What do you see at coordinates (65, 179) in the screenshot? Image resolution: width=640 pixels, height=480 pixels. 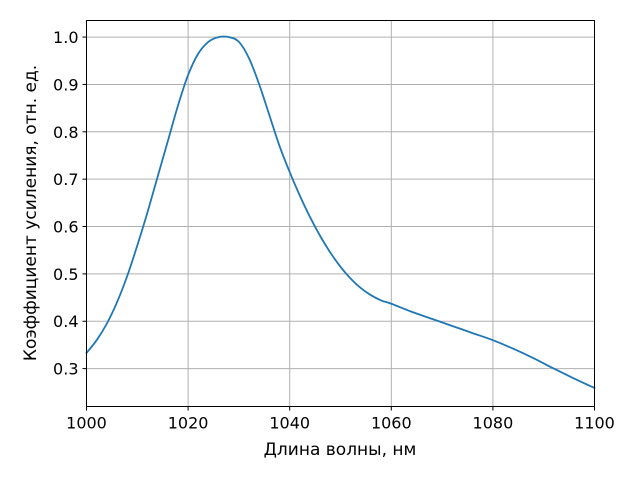 I see `y-tick-label: 0.7` at bounding box center [65, 179].